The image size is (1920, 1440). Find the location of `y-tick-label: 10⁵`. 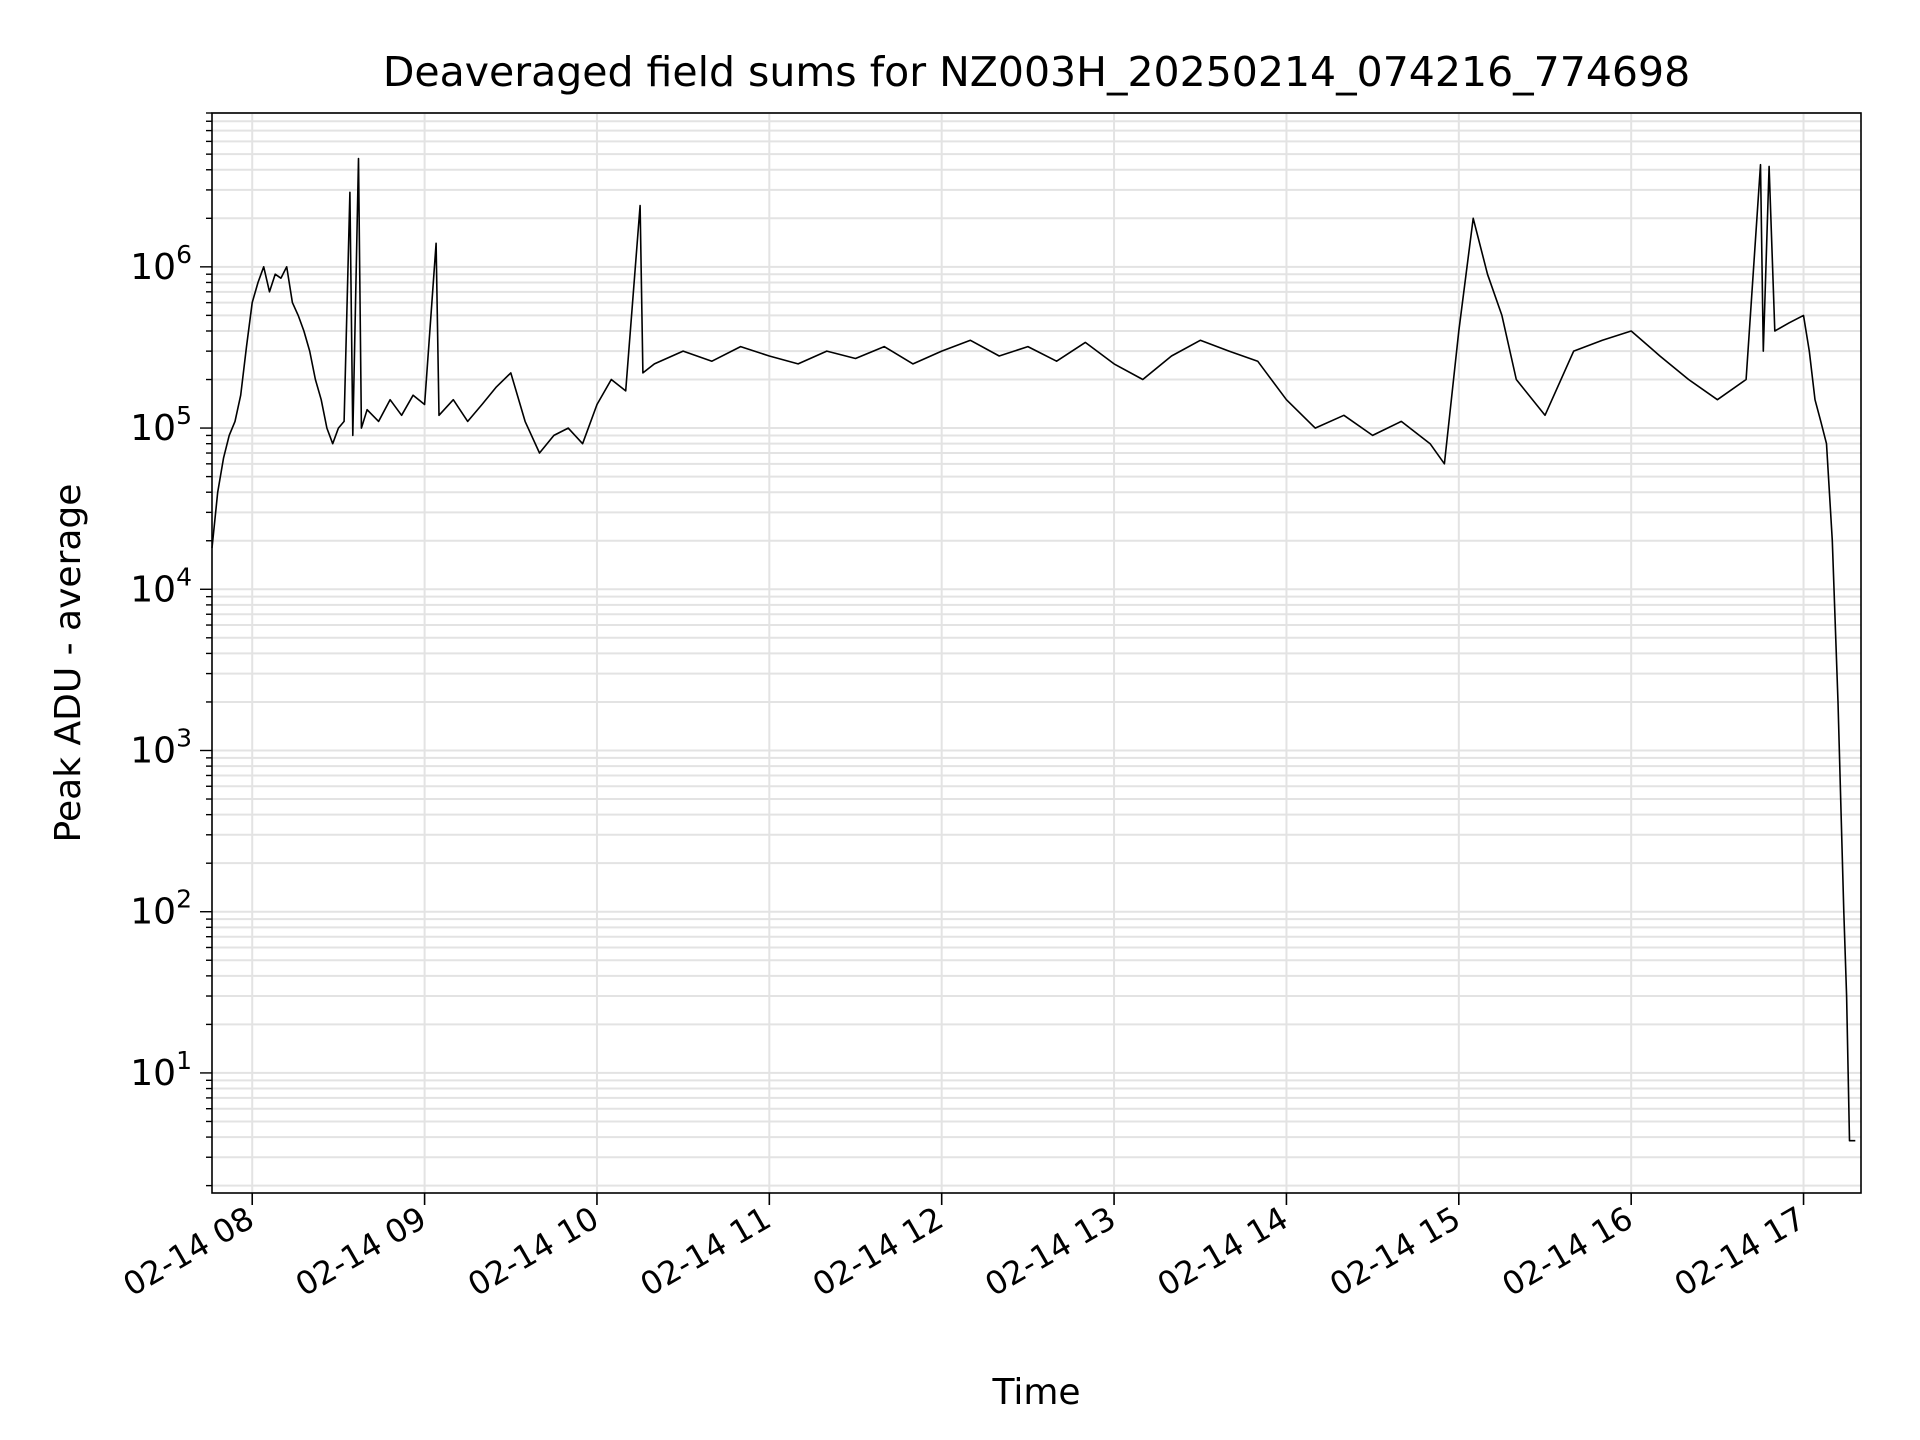

y-tick-label: 10⁵ is located at coordinates (161, 425).